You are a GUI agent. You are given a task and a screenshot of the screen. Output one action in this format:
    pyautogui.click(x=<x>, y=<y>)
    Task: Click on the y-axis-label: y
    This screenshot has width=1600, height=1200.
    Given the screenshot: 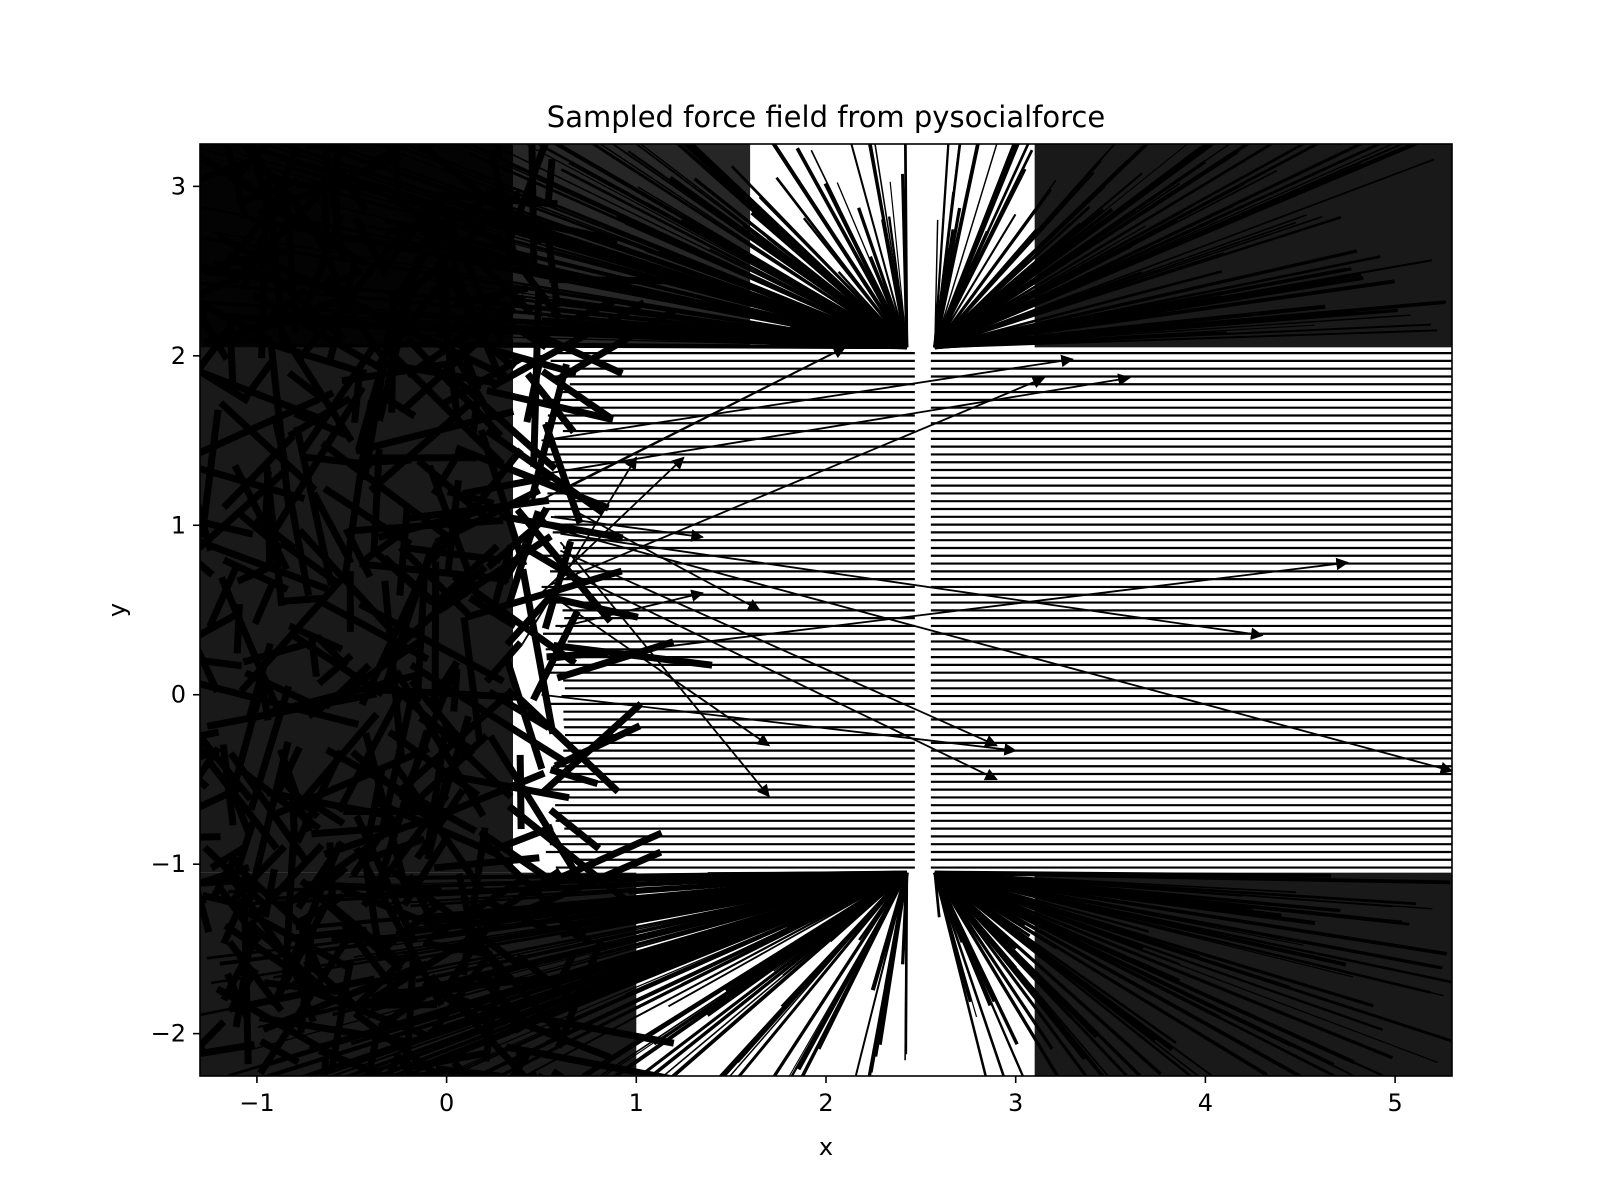 What is the action you would take?
    pyautogui.click(x=117, y=610)
    